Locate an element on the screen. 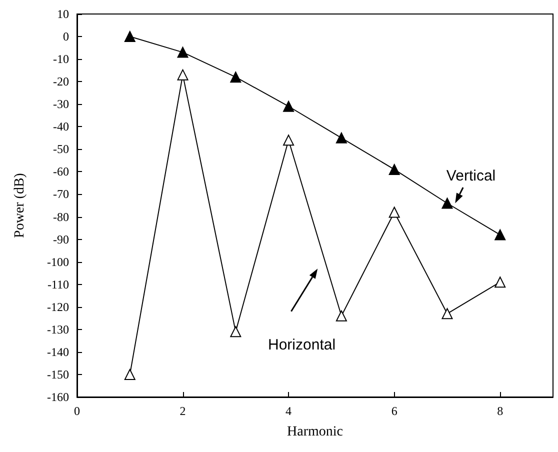 Image resolution: width=558 pixels, height=452 pixels. y-tick-label: -10 is located at coordinates (61, 59).